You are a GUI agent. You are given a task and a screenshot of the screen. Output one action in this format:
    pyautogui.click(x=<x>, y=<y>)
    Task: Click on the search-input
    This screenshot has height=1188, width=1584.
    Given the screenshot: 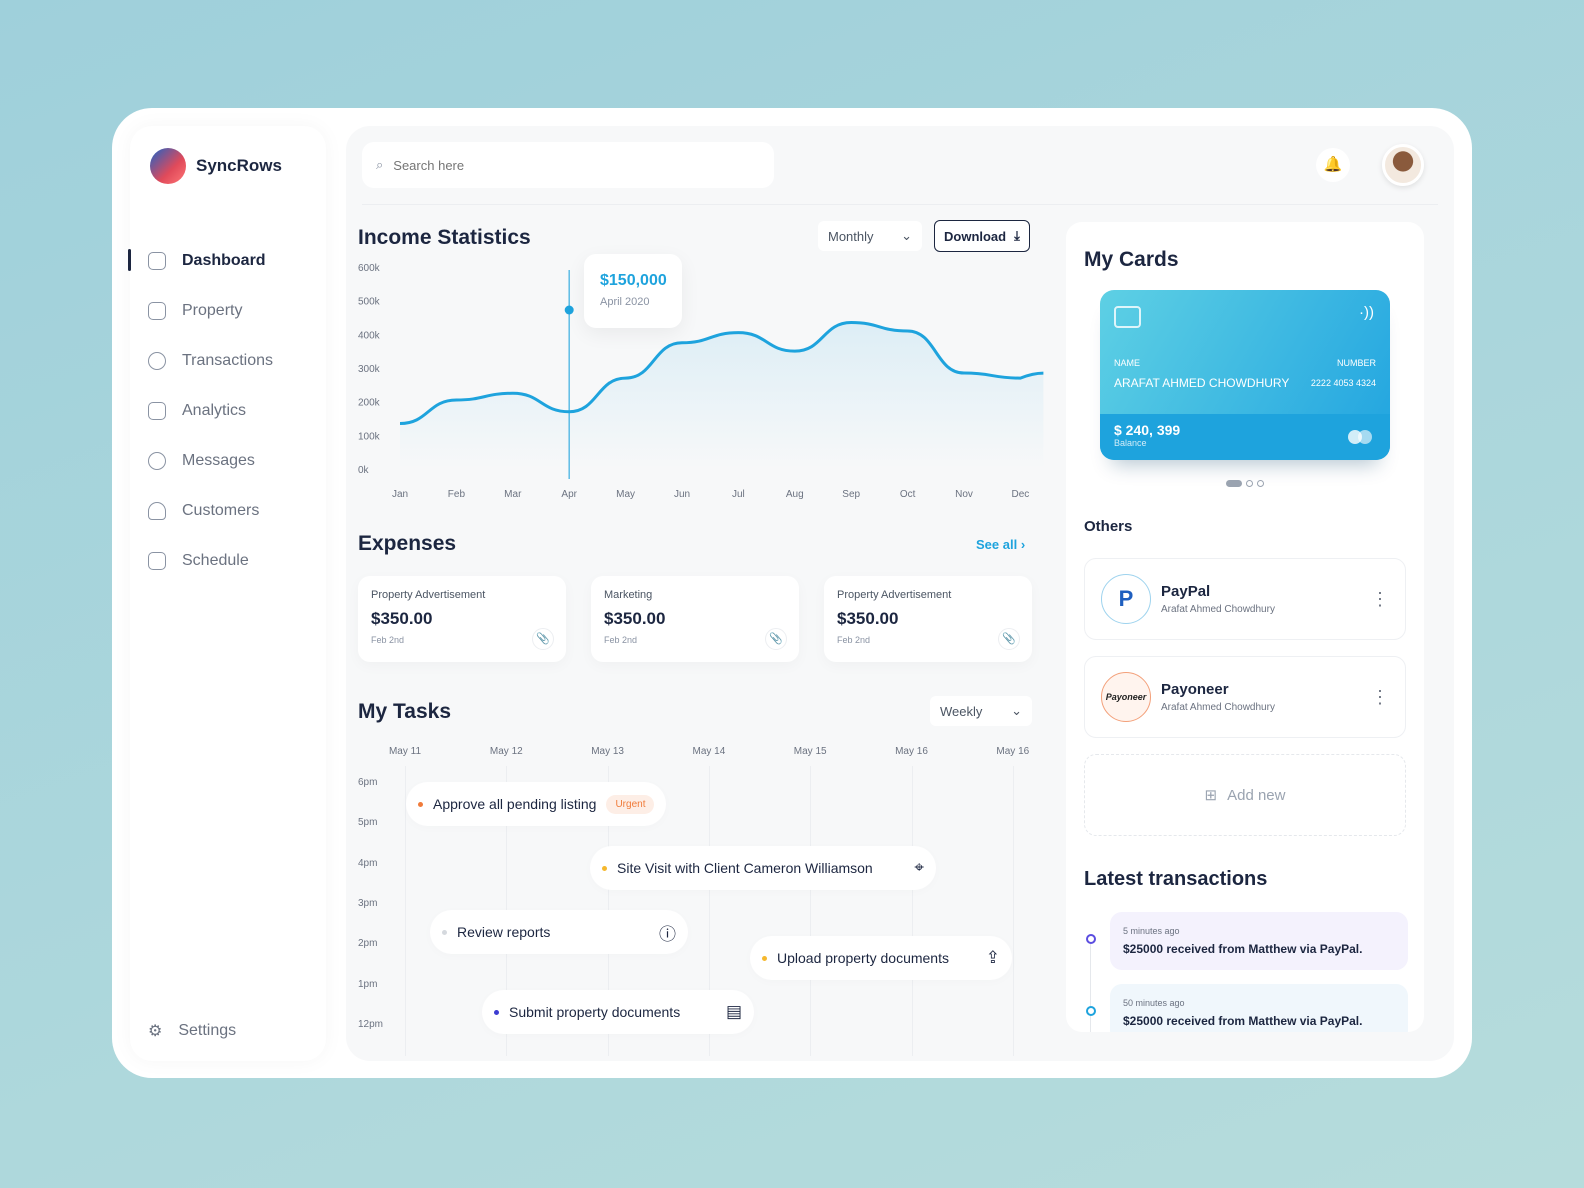 What is the action you would take?
    pyautogui.click(x=481, y=165)
    